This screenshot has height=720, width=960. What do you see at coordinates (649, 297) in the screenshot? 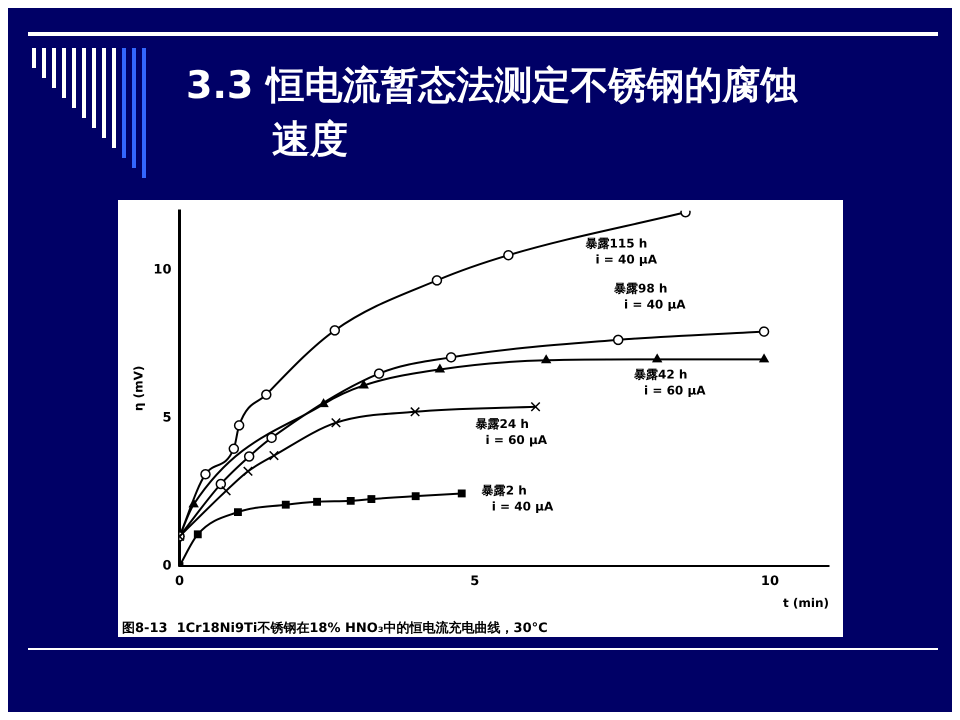
I see `series-label: 暴露98 h i = 40 μA` at bounding box center [649, 297].